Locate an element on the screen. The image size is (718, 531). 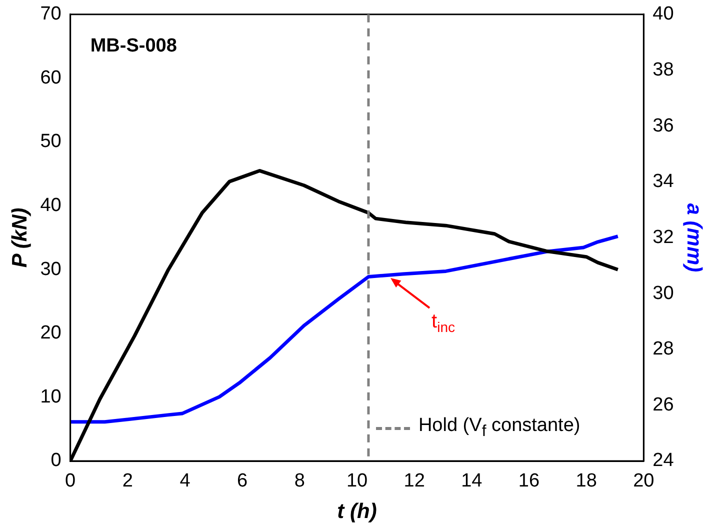
y-tick-label: 20 is located at coordinates (51, 333).